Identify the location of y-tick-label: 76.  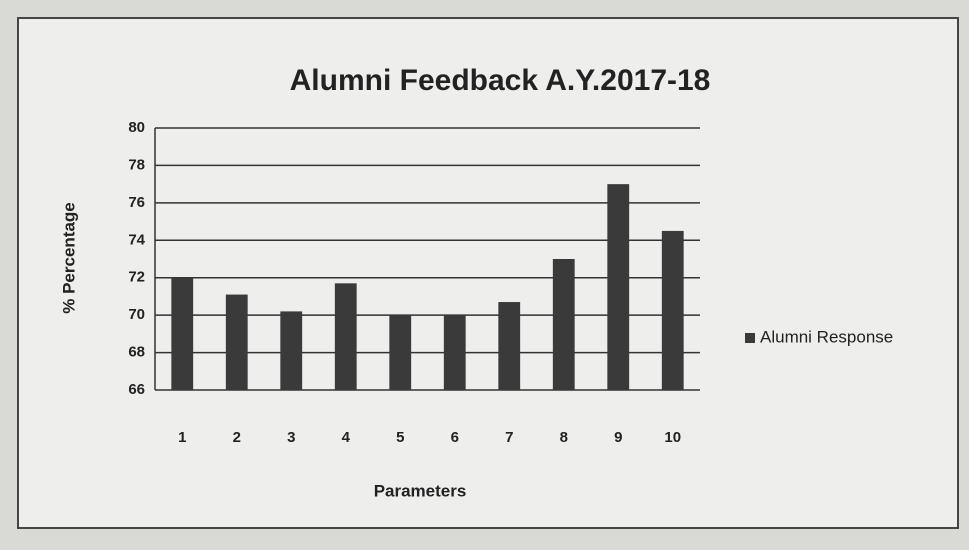
(136, 202).